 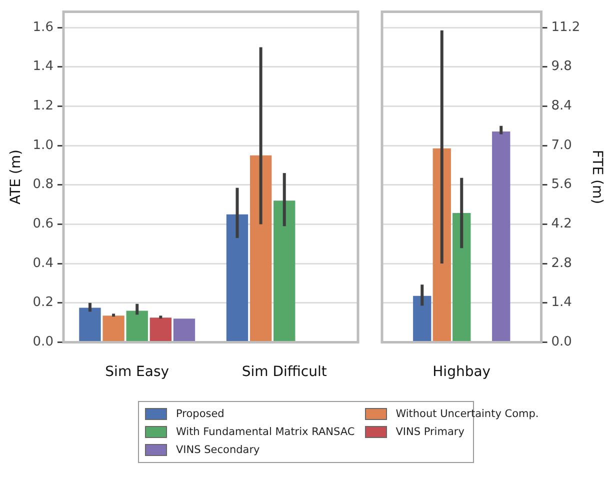 I want to click on y2-tick-label: 0.0, so click(x=561, y=342).